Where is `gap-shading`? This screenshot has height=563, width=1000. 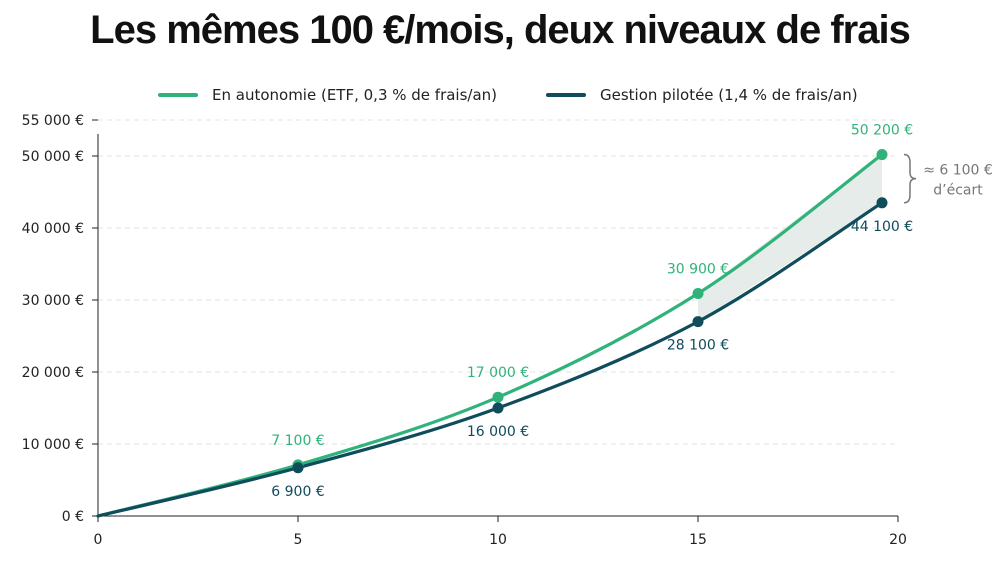 gap-shading is located at coordinates (790, 238).